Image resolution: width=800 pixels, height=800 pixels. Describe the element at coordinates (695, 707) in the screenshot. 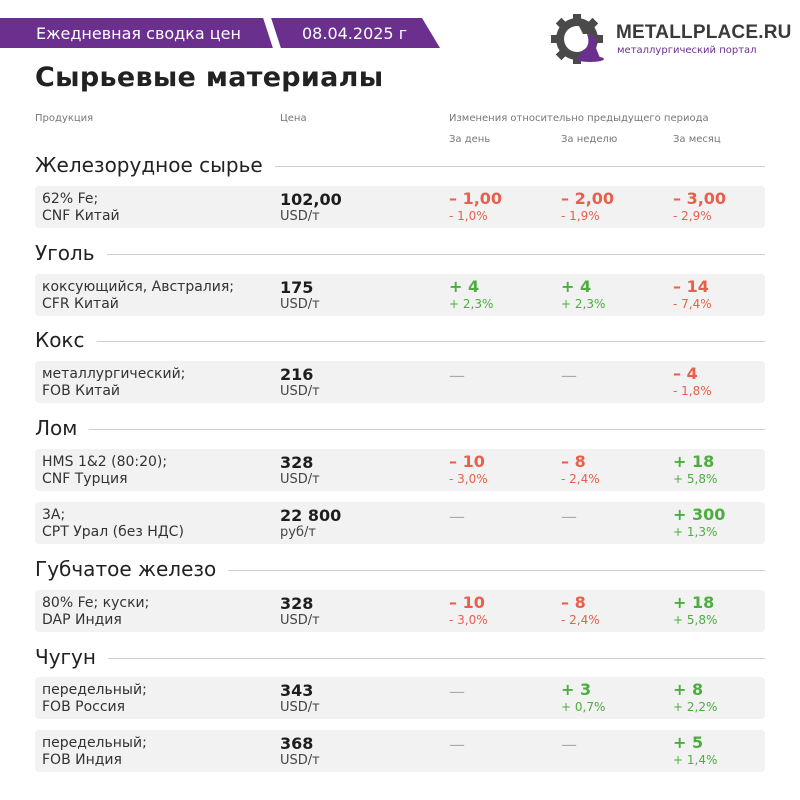

I see `change-percent: + 2,2%` at that location.